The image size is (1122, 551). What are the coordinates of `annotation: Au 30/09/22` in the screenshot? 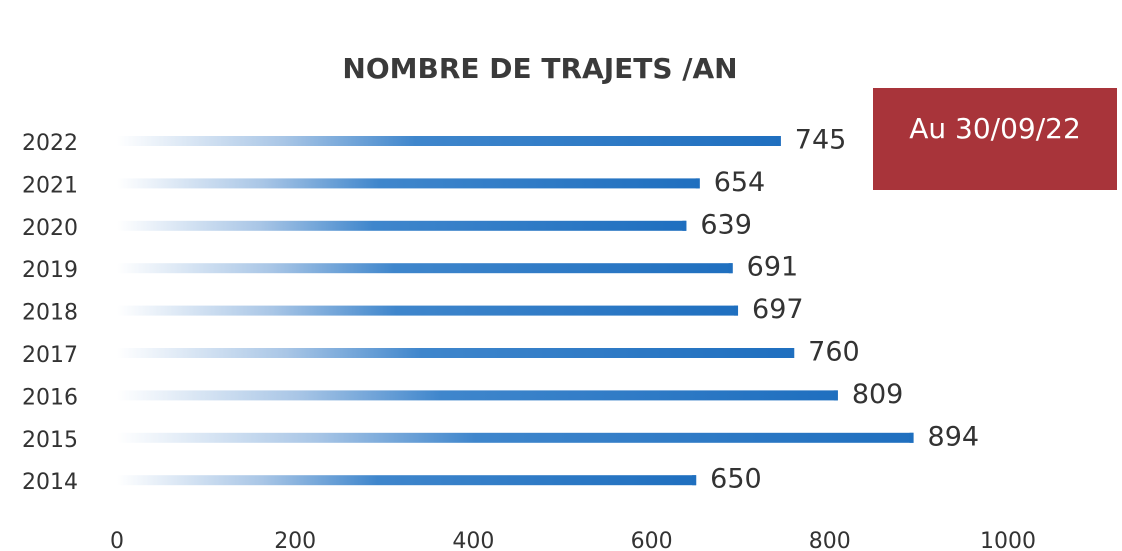 It's located at (995, 128).